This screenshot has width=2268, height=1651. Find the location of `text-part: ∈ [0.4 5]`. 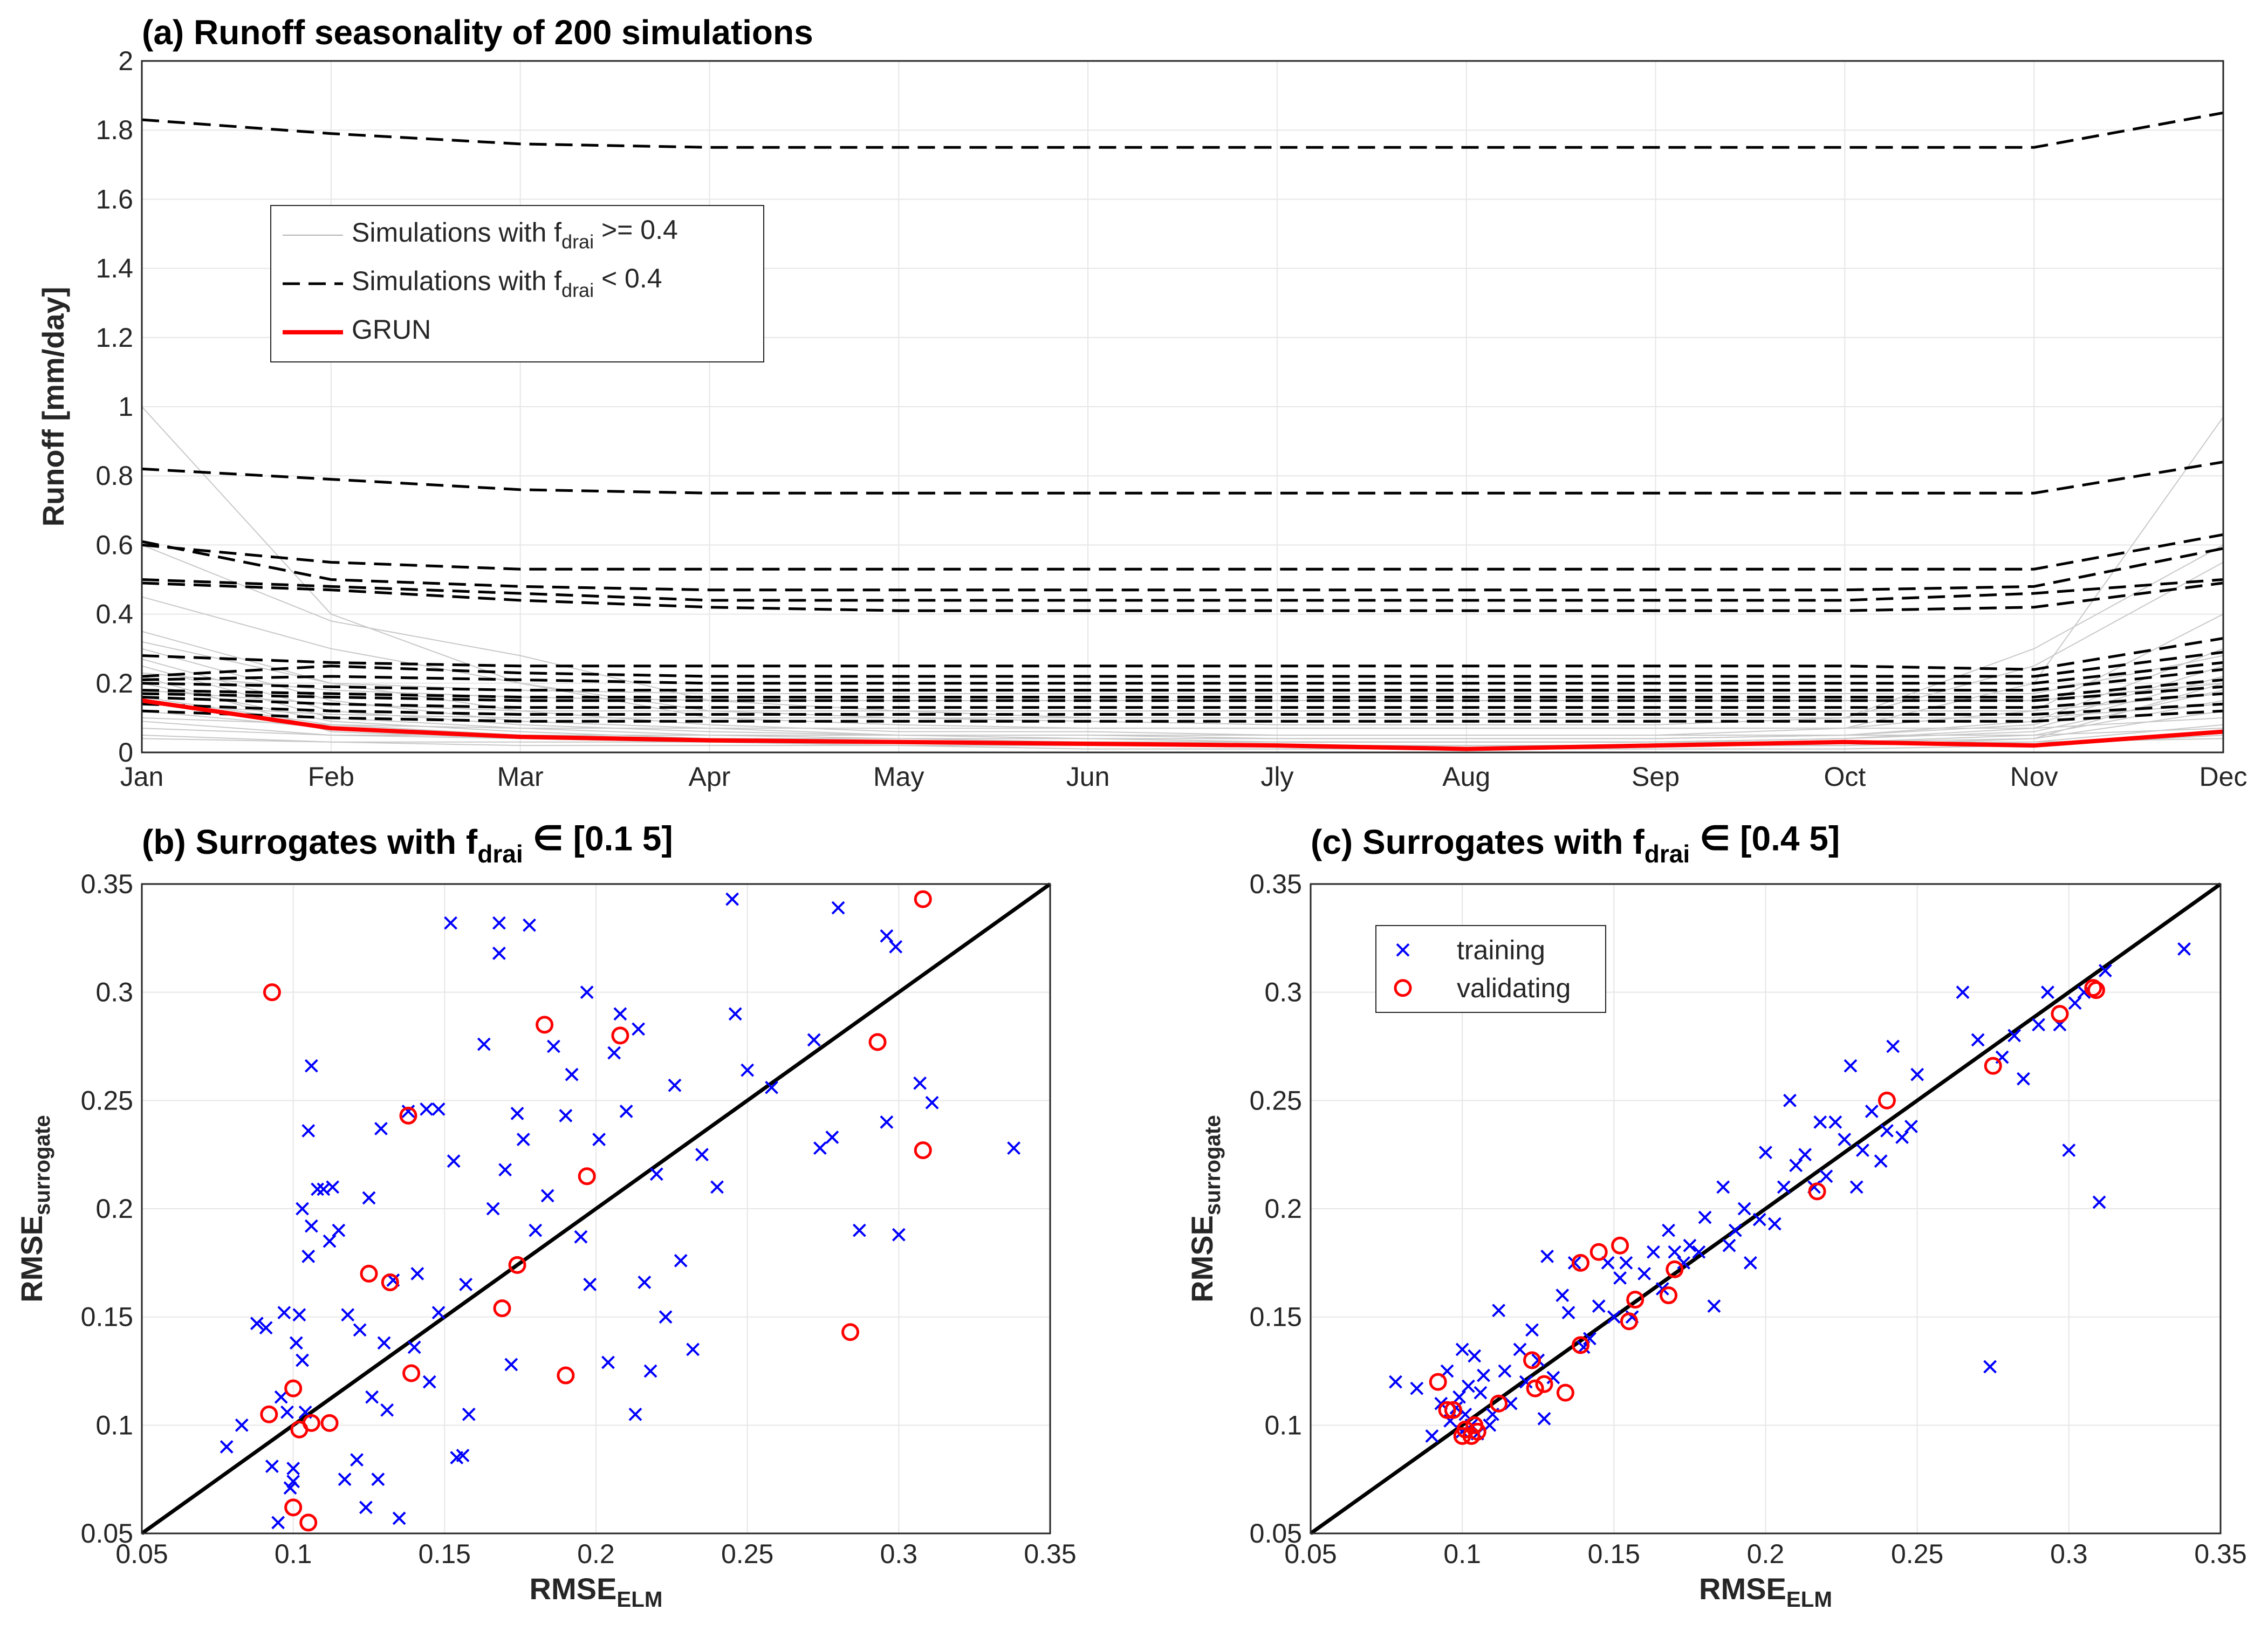

text-part: ∈ [0.4 5] is located at coordinates (1765, 838).